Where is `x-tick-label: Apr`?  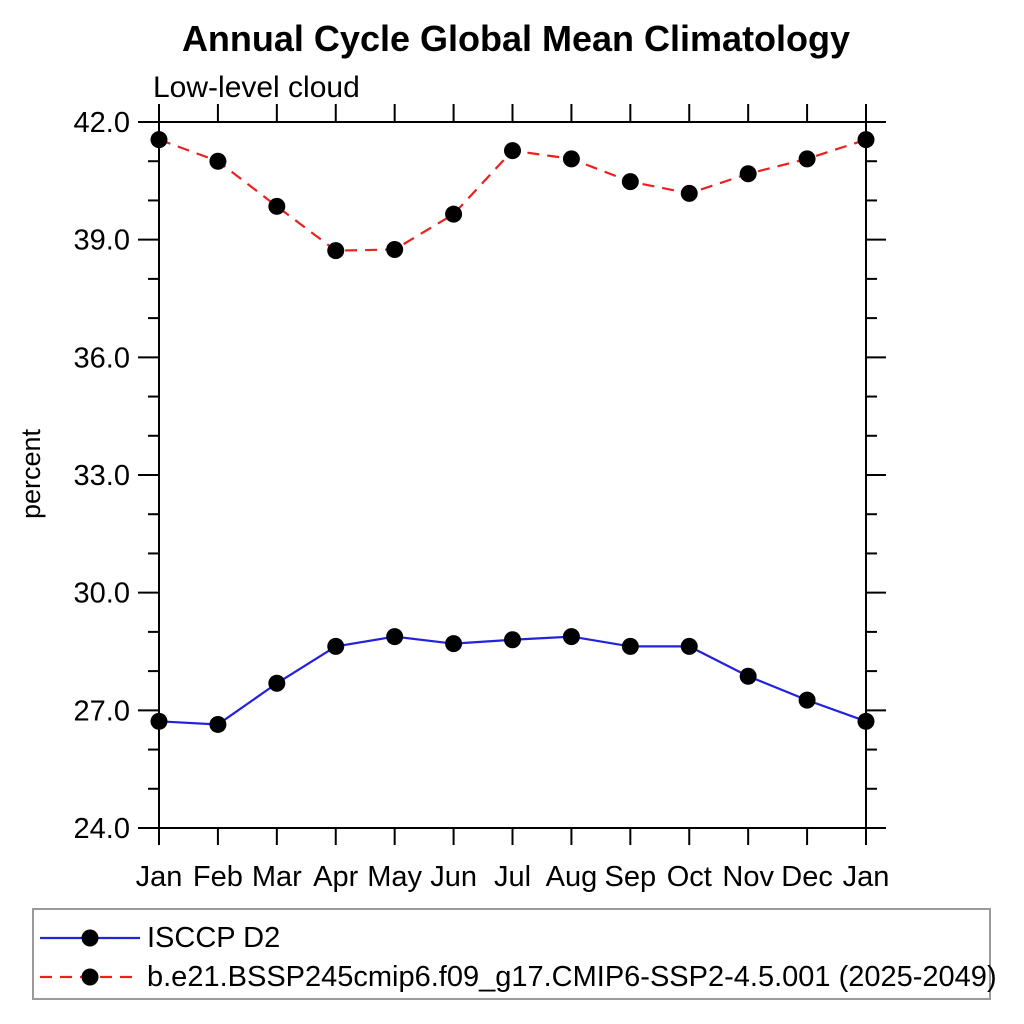 x-tick-label: Apr is located at coordinates (335, 877).